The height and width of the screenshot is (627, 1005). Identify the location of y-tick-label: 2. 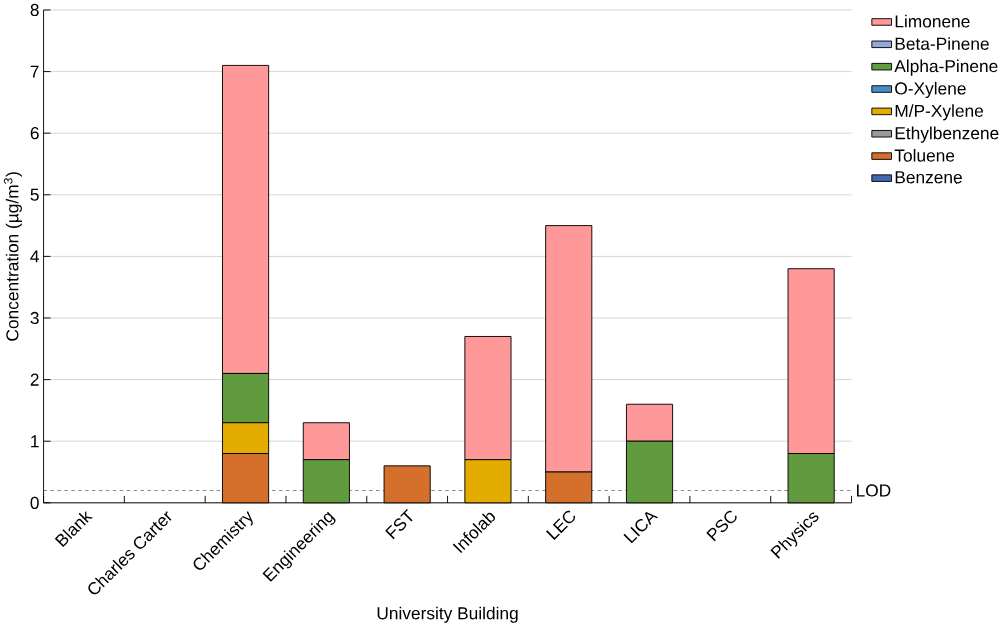
(34, 379).